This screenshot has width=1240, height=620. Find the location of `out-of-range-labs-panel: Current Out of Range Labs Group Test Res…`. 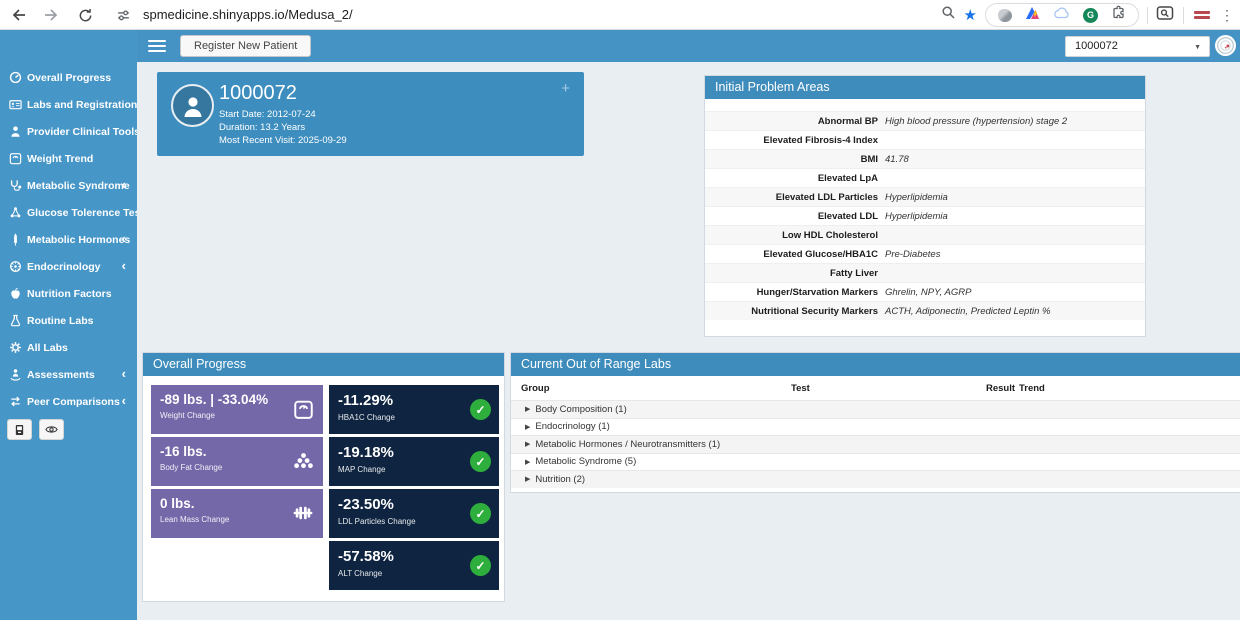

out-of-range-labs-panel: Current Out of Range Labs Group Test Res… is located at coordinates (875, 422).